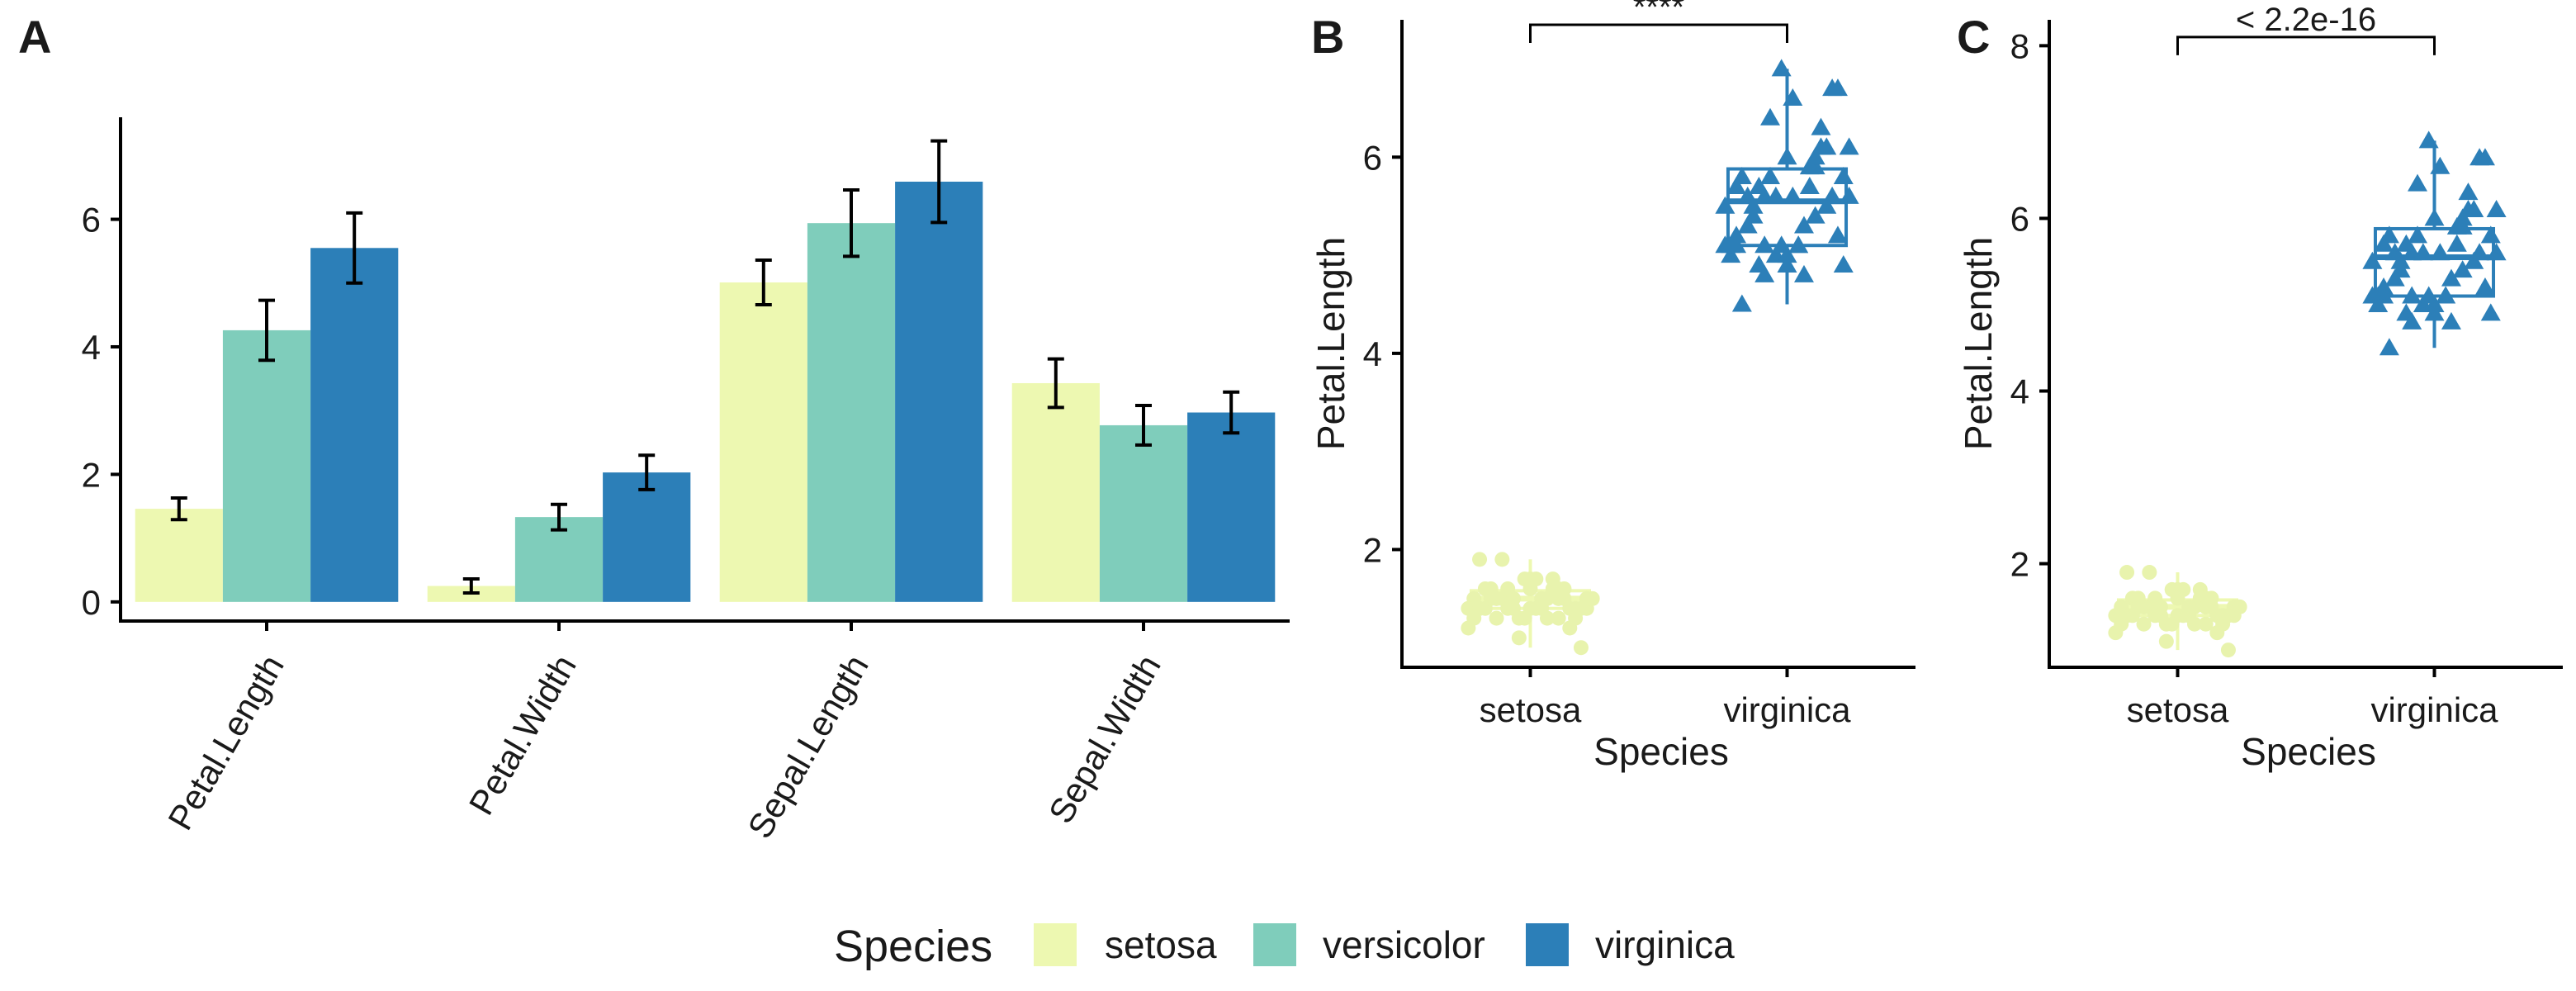  What do you see at coordinates (523, 734) in the screenshot?
I see `x-tick-label-Petal.Width: Petal.Width` at bounding box center [523, 734].